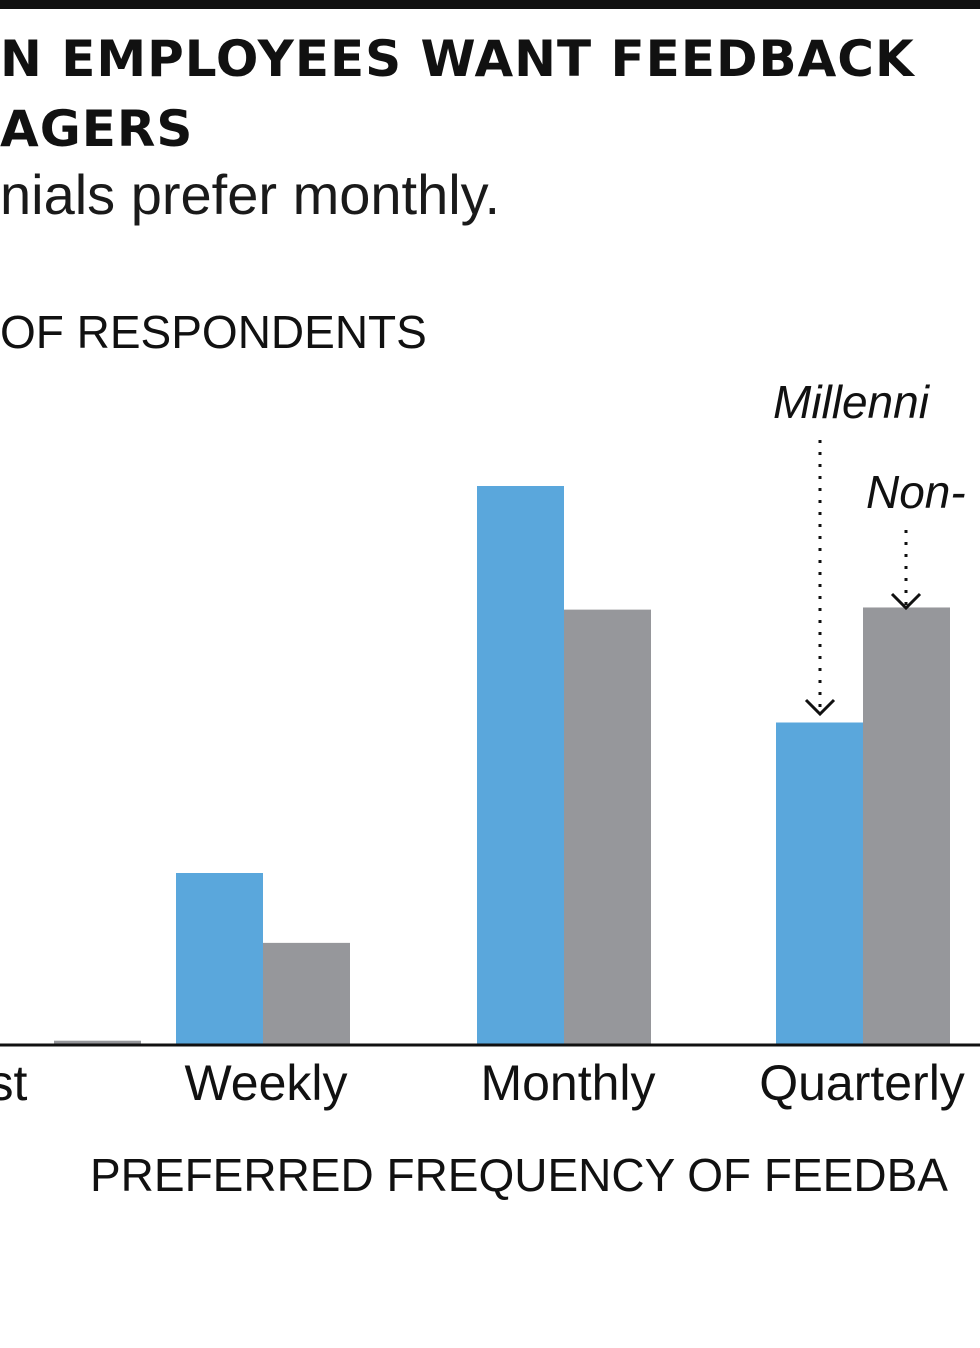 This screenshot has height=1348, width=980. I want to click on millennials-arrow-icon, so click(820, 707).